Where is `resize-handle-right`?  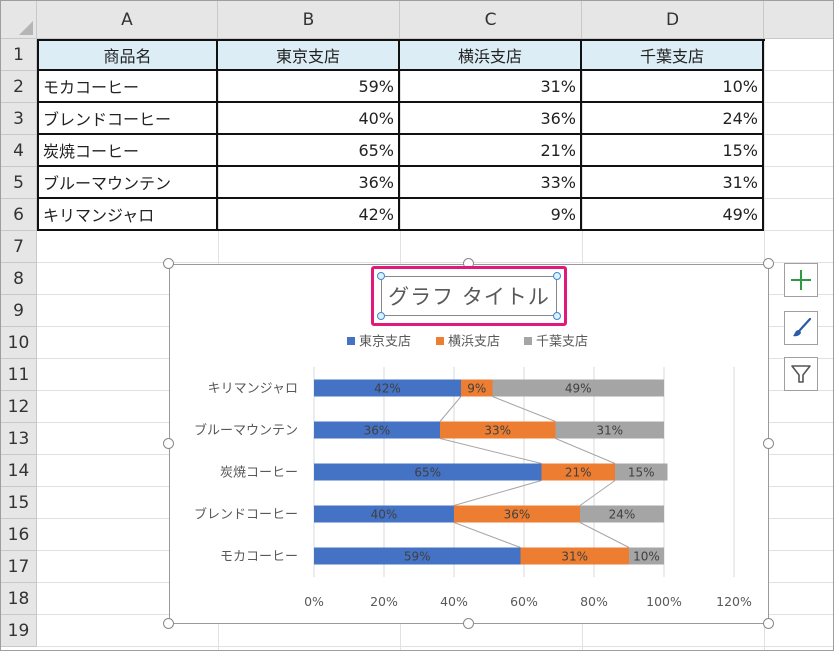 resize-handle-right is located at coordinates (768, 443).